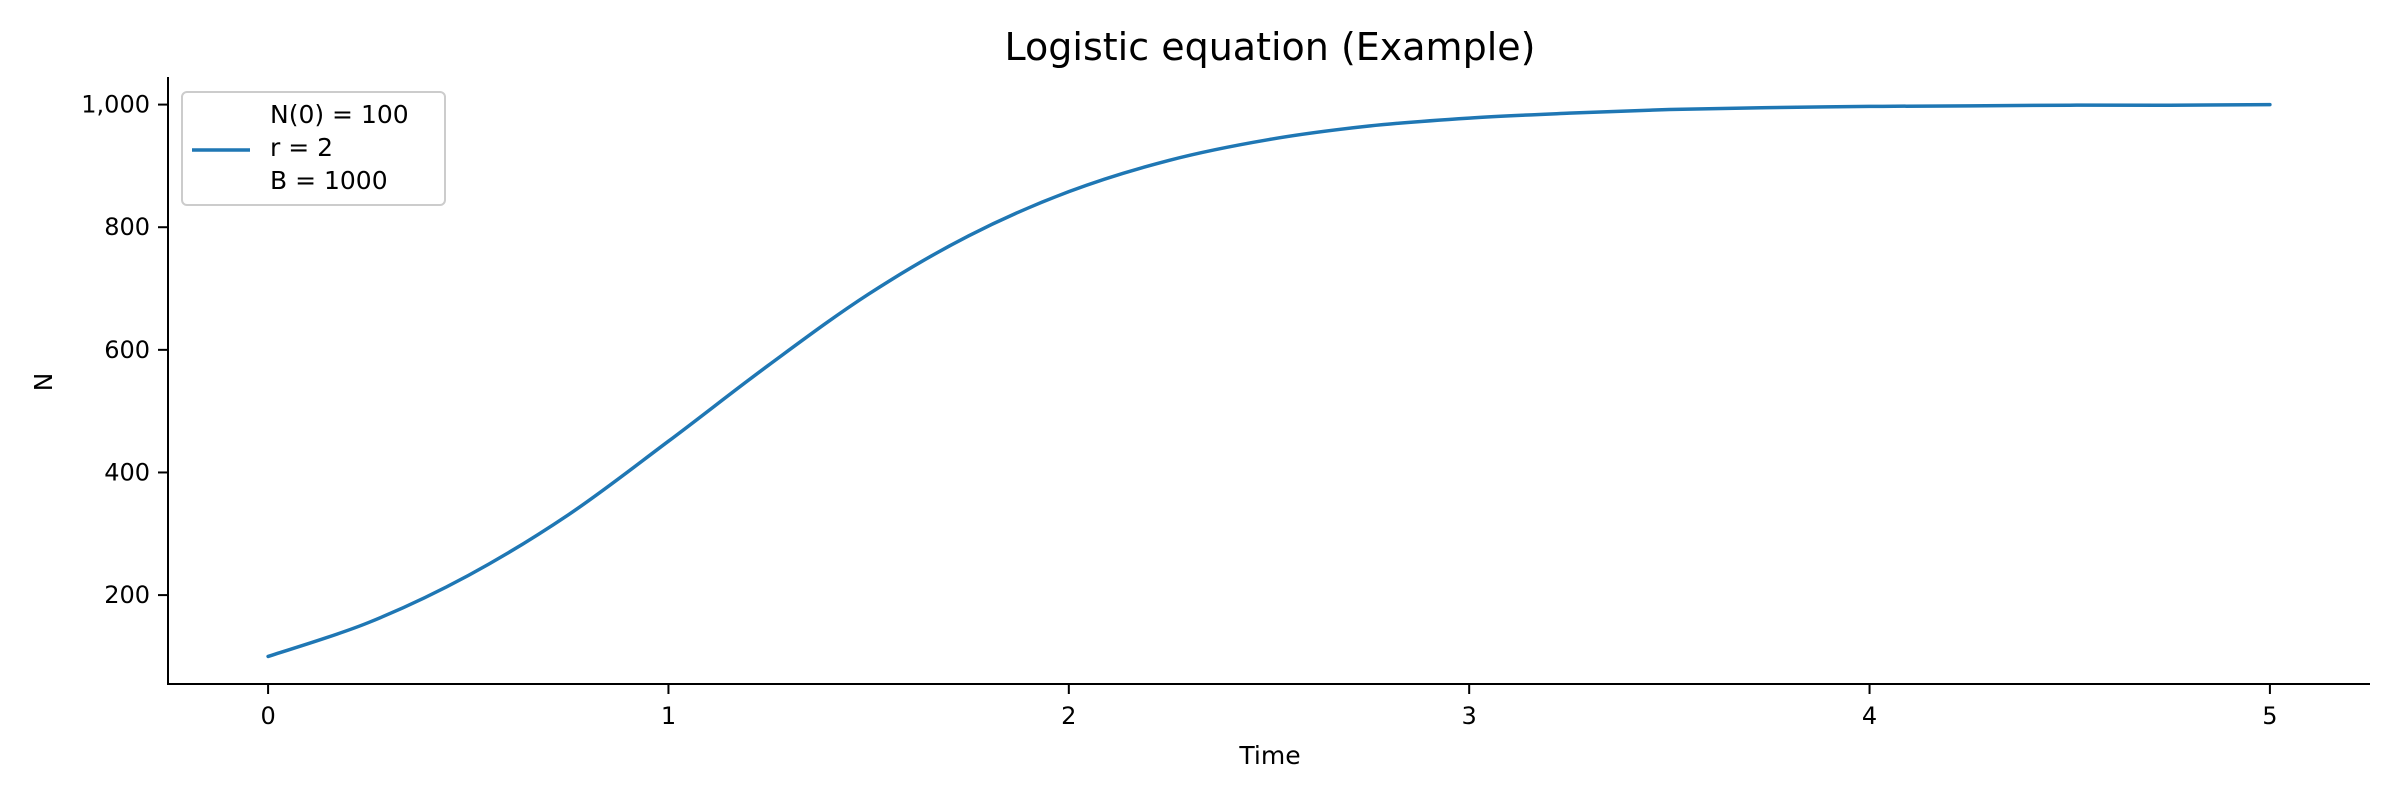  I want to click on legend-box, so click(313, 148).